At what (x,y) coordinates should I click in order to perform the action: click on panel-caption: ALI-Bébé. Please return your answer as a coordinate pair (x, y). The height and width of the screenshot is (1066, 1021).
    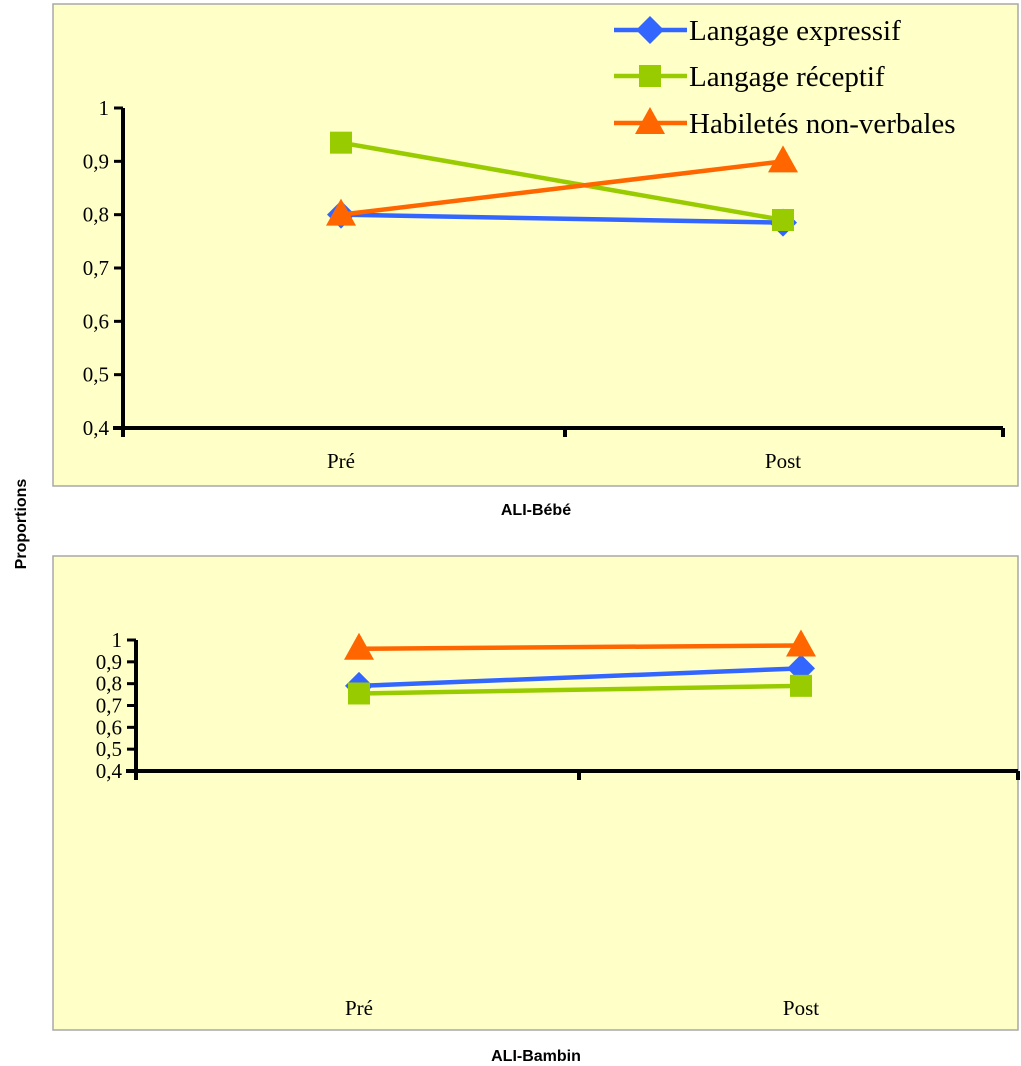
    Looking at the image, I should click on (536, 510).